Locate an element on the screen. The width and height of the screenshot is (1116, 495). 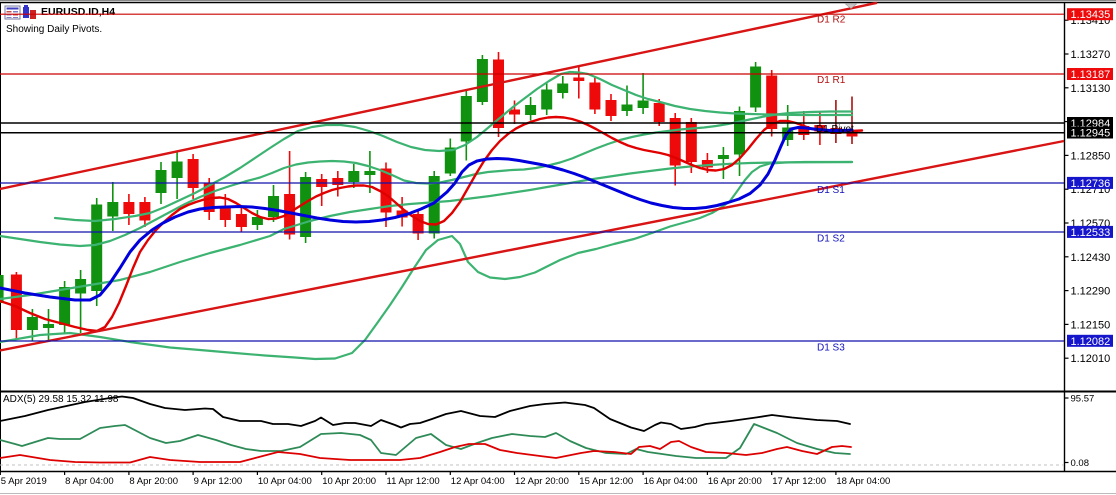
svg-text: D1 R2 is located at coordinates (831, 20).